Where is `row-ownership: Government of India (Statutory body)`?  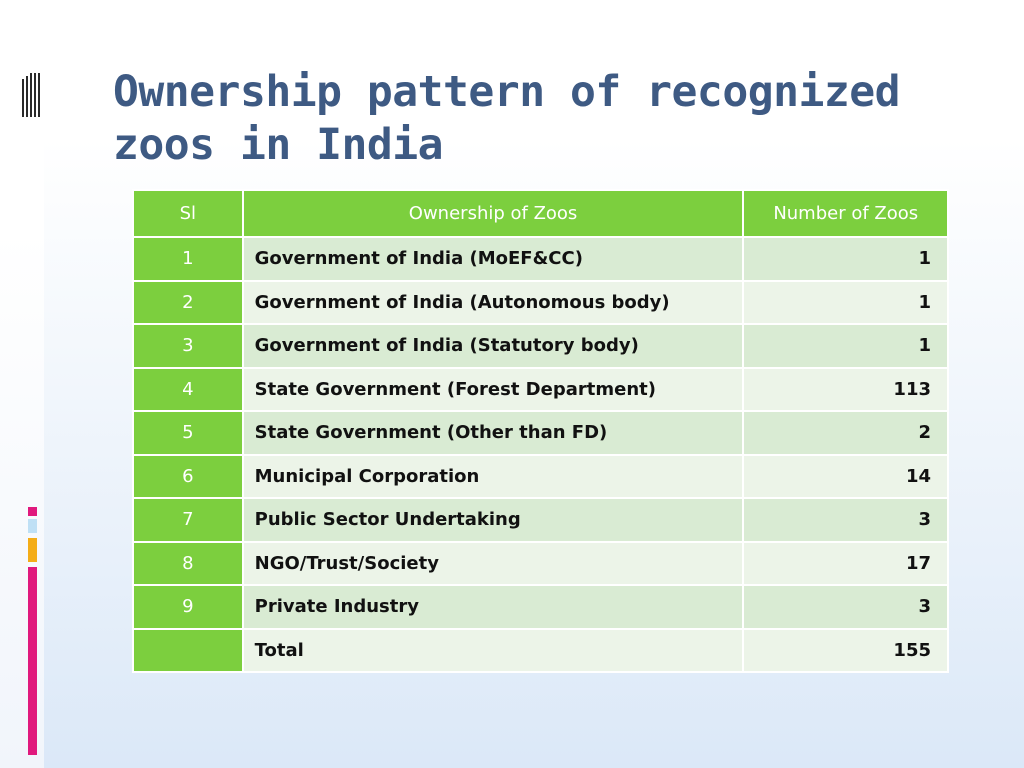 row-ownership: Government of India (Statutory body) is located at coordinates (493, 346).